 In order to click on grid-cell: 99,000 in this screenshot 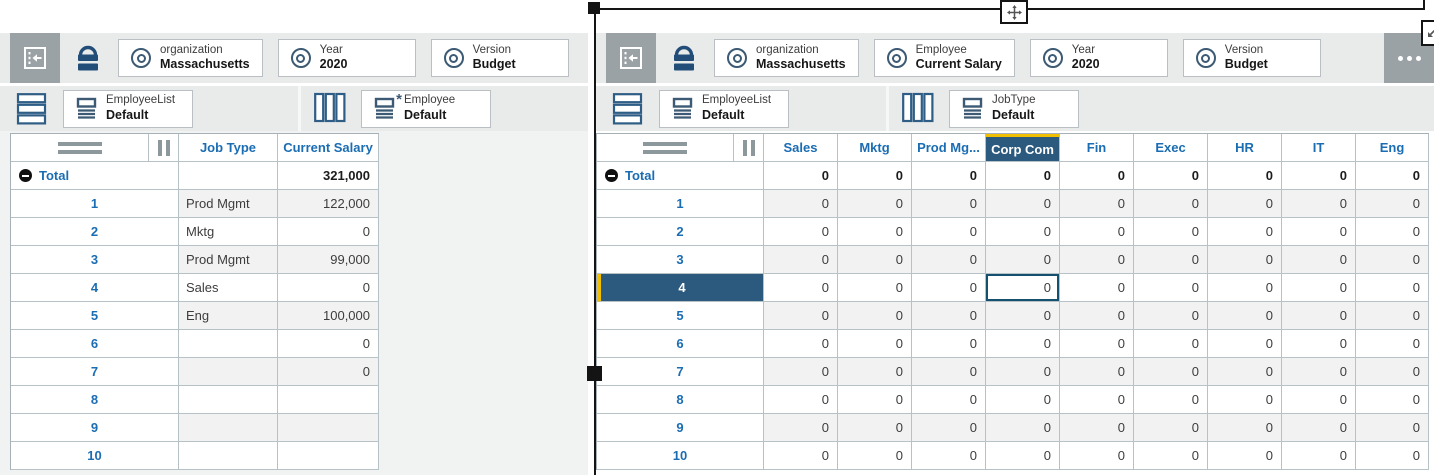, I will do `click(328, 260)`.